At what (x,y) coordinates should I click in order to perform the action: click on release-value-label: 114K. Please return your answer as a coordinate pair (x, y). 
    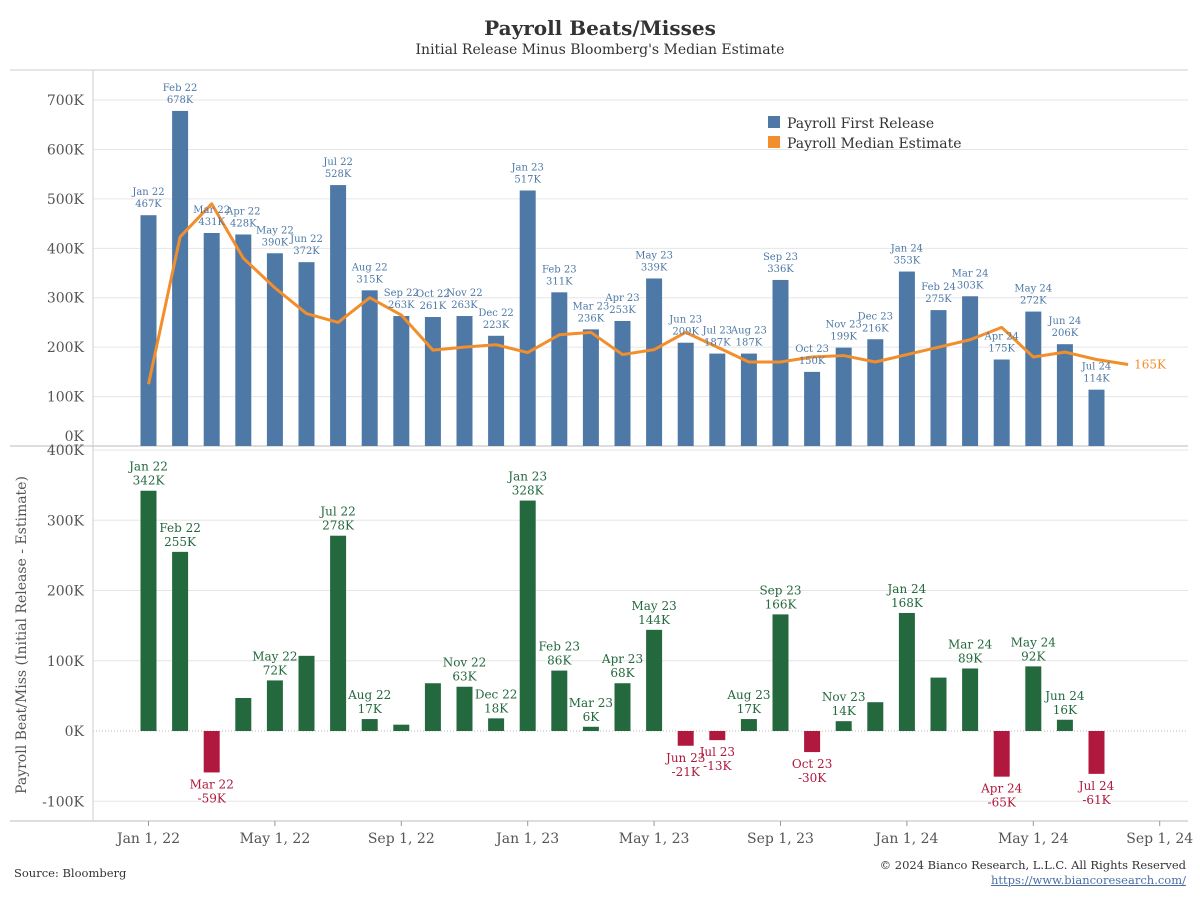
    Looking at the image, I should click on (1096, 379).